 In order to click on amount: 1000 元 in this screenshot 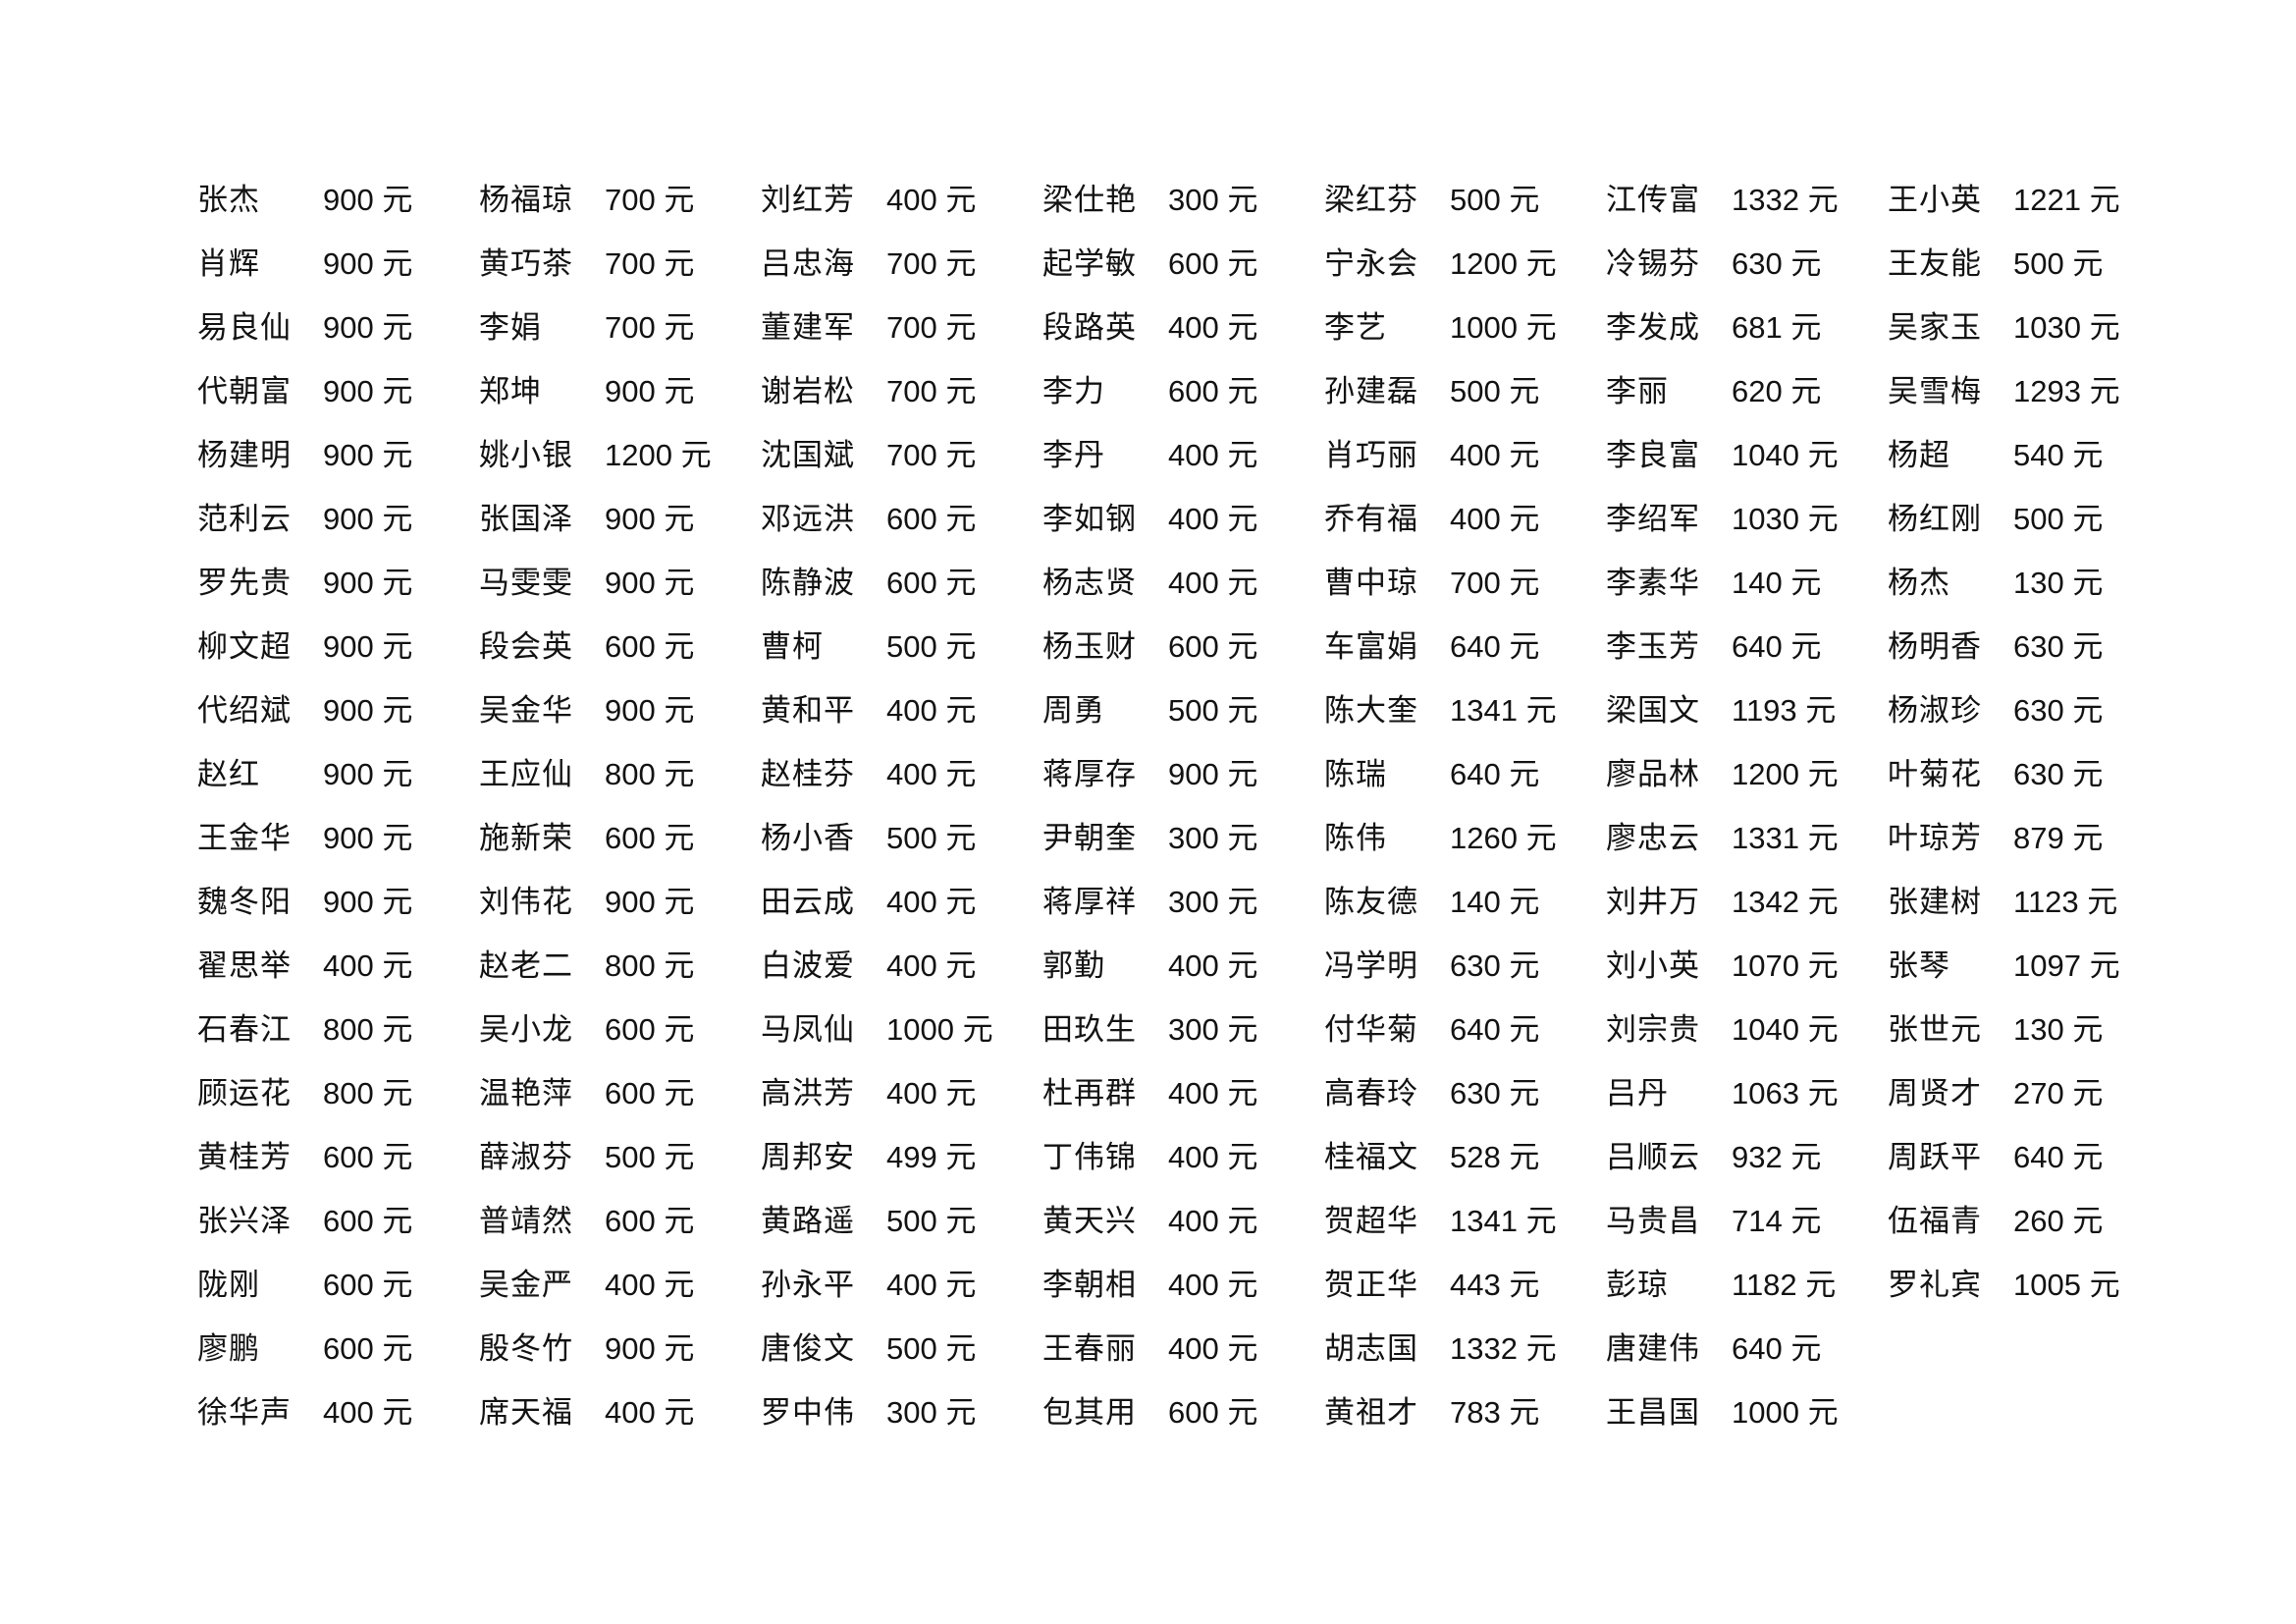, I will do `click(1785, 1412)`.